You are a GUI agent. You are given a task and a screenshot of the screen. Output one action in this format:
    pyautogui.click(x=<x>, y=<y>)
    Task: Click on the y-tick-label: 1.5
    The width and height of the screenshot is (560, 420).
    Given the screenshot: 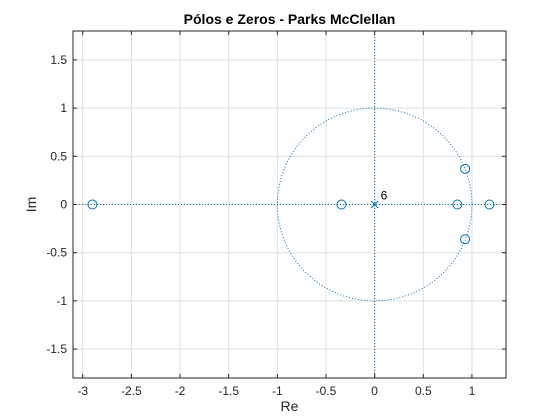 What is the action you would take?
    pyautogui.click(x=58, y=60)
    